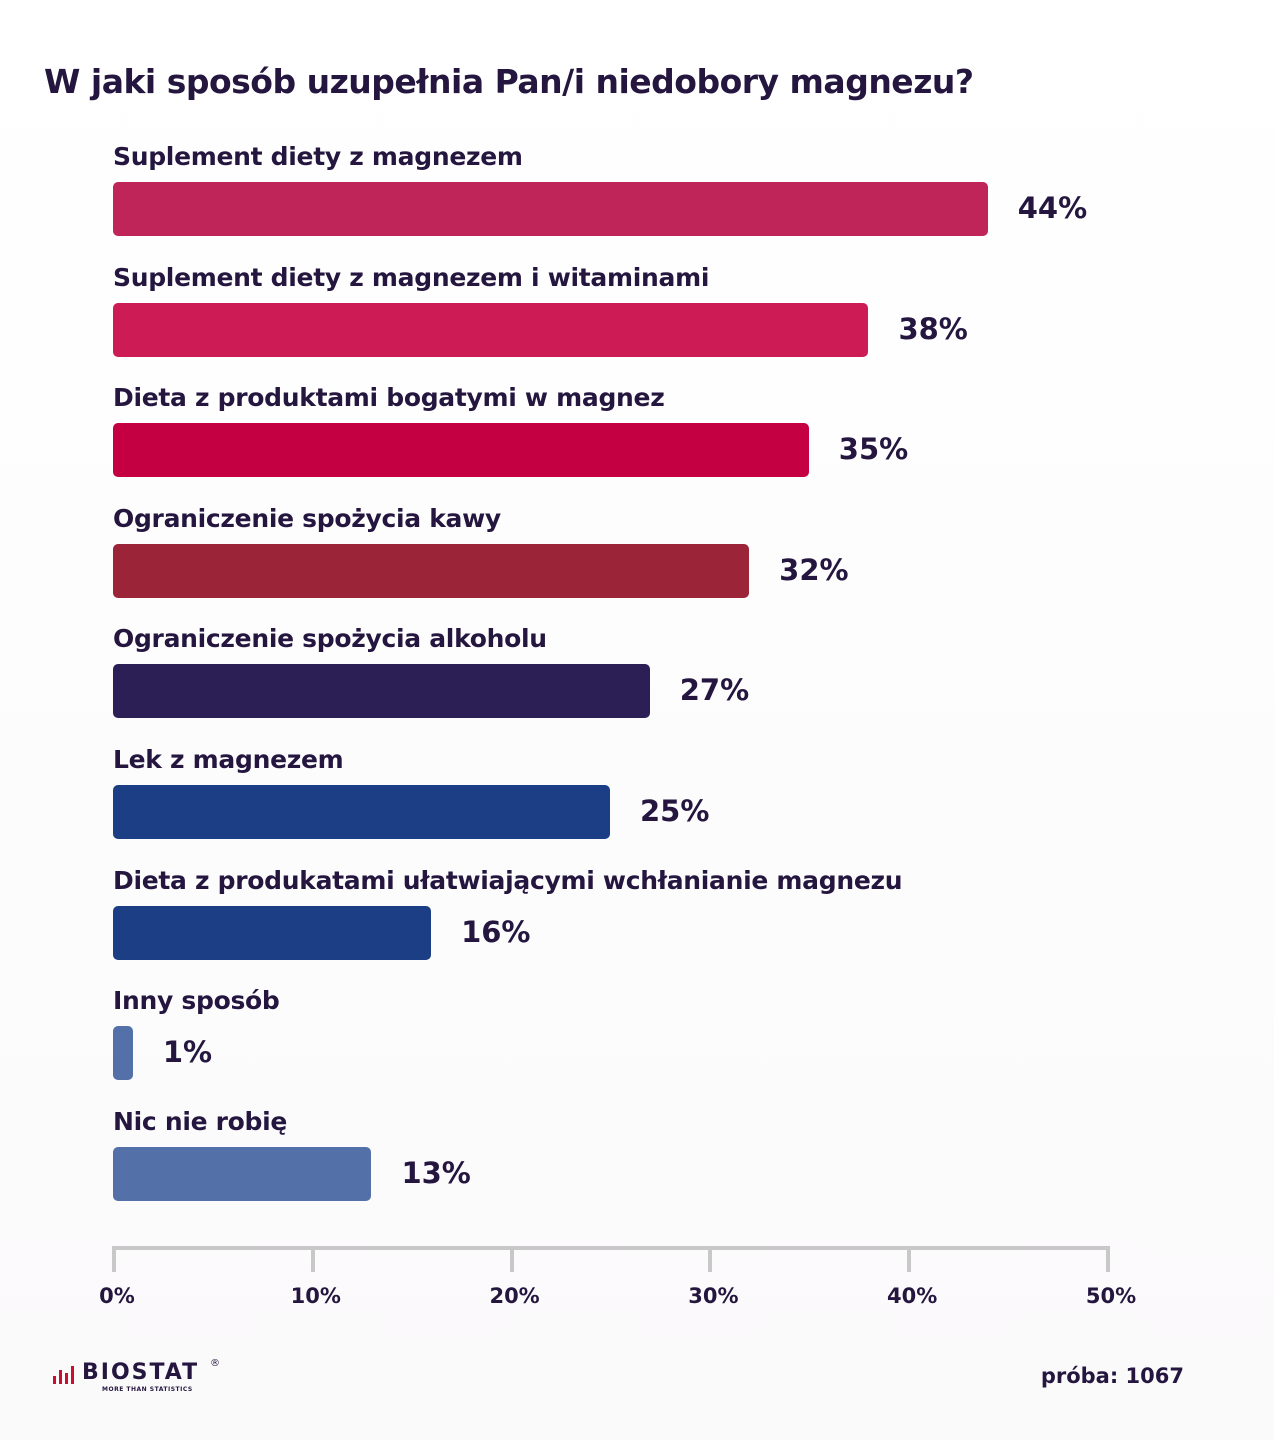 The width and height of the screenshot is (1274, 1440). I want to click on logo-text: BIOSTAT, so click(141, 1372).